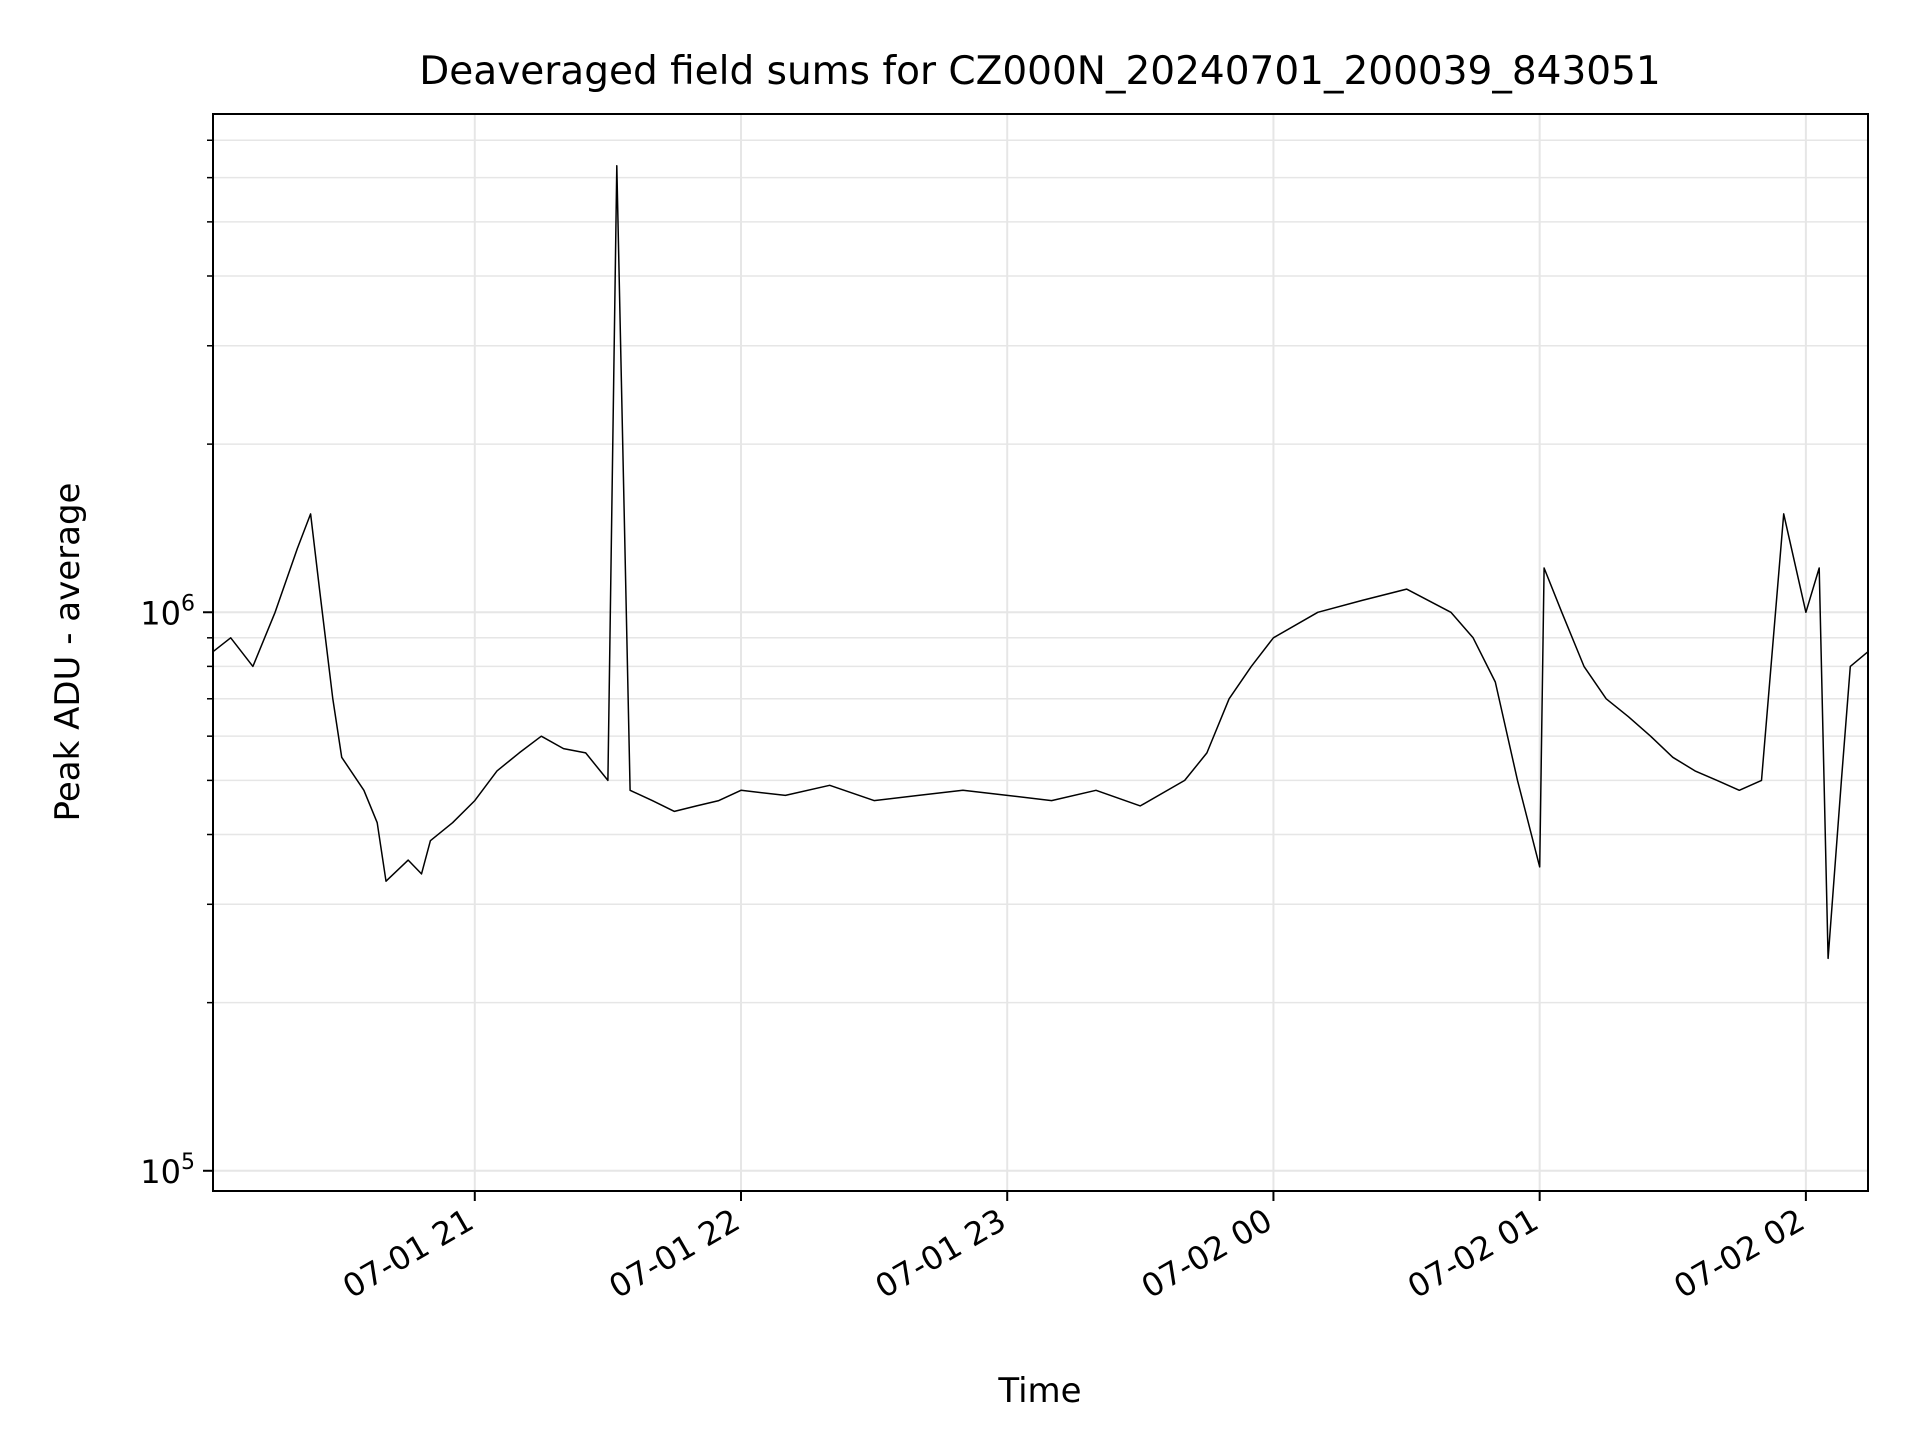 This screenshot has width=1920, height=1440. Describe the element at coordinates (68, 652) in the screenshot. I see `y-axis-label: Peak ADU - average` at that location.